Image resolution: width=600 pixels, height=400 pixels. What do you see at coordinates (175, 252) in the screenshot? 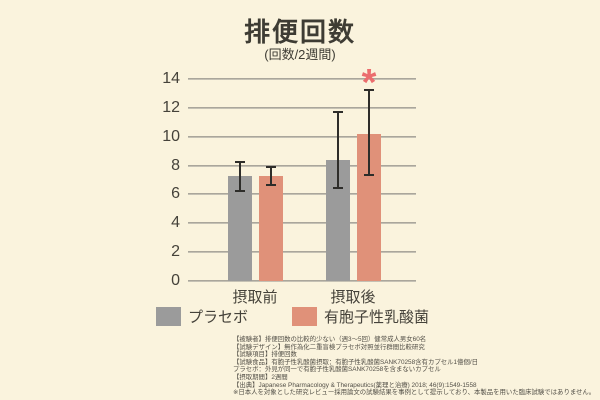
I see `y-tick-label-2: 2` at bounding box center [175, 252].